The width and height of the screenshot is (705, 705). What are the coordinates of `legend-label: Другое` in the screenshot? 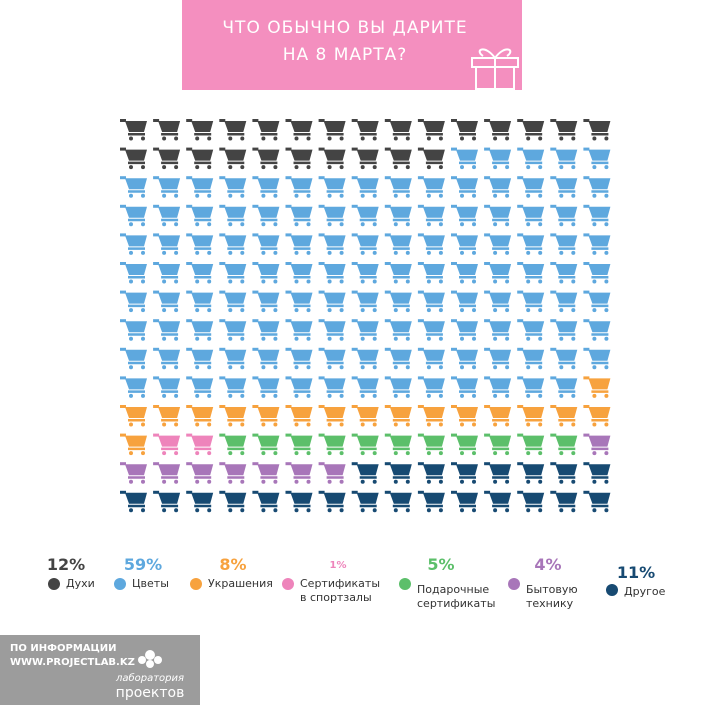 It's located at (645, 591).